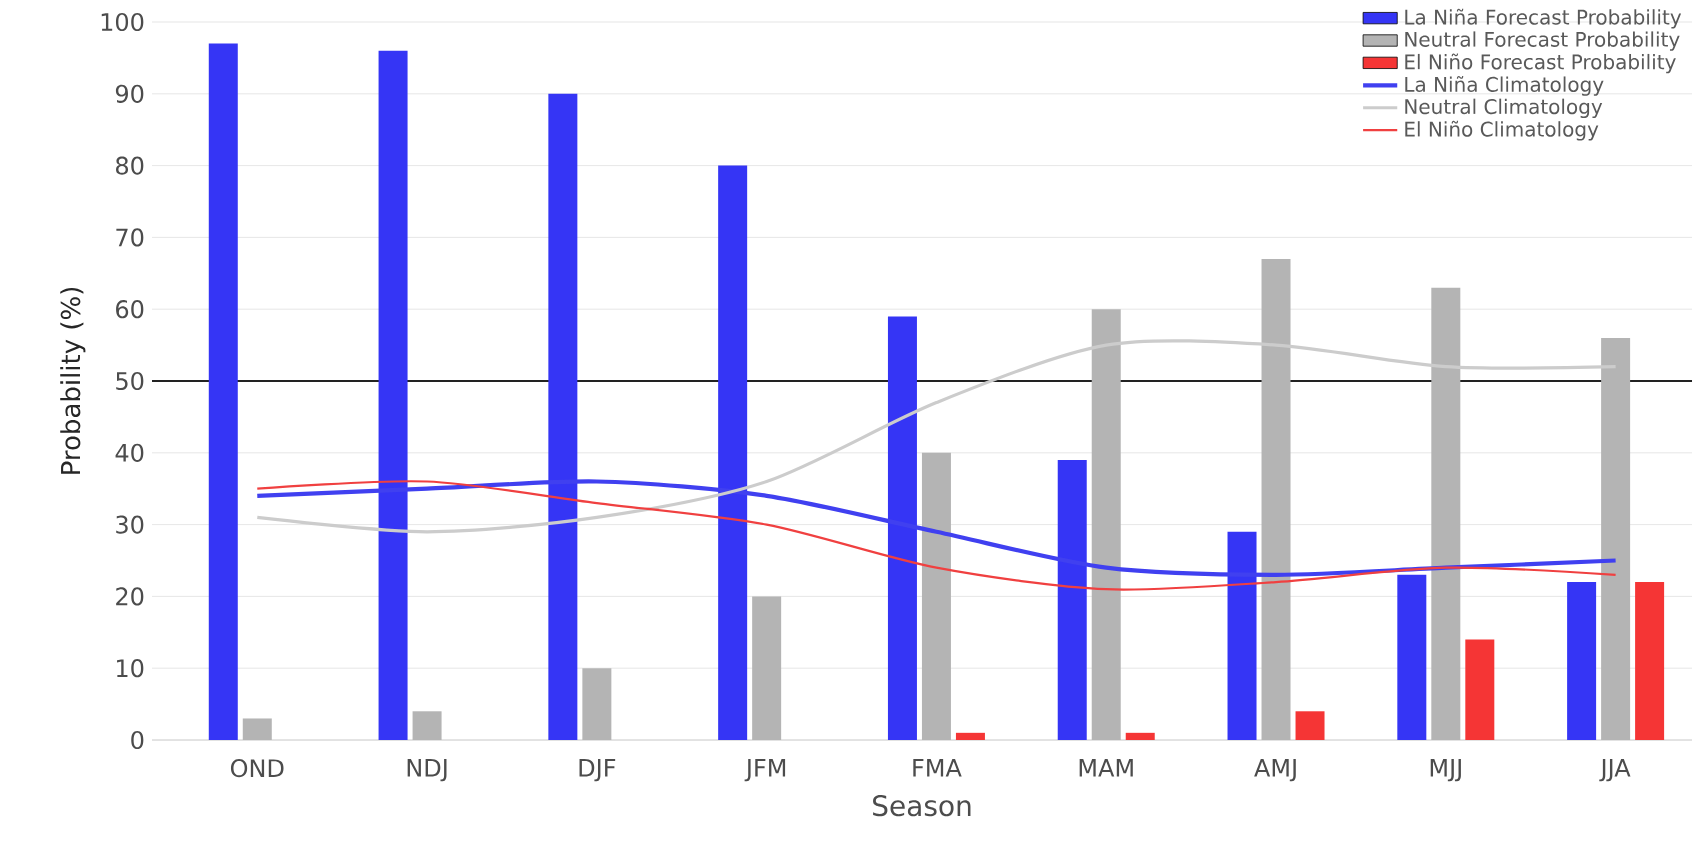 The image size is (1696, 842). I want to click on y-tick-label: 90, so click(129, 93).